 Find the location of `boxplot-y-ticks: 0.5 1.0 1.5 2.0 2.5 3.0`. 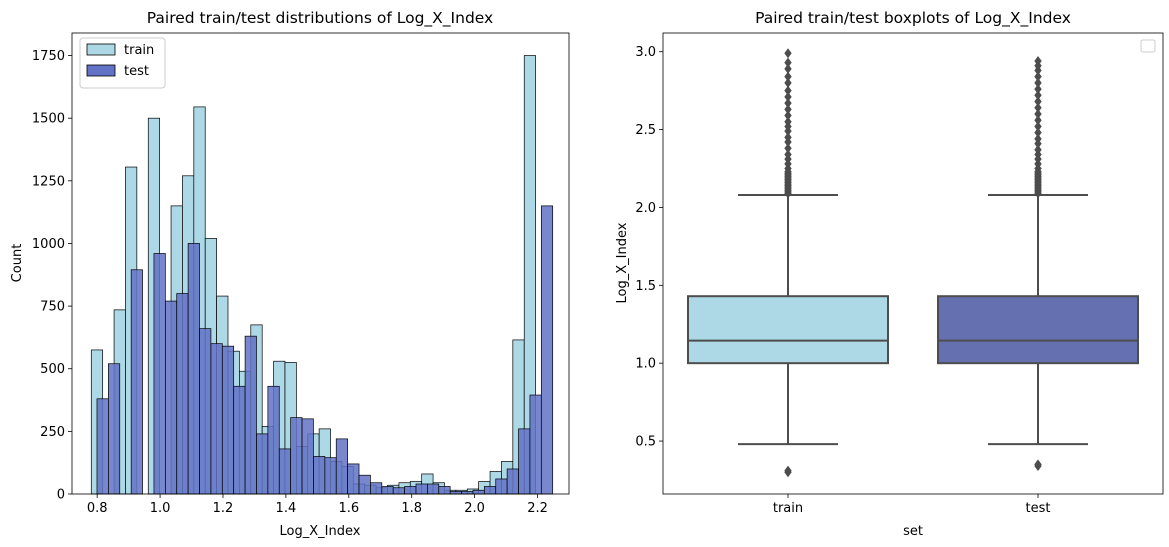

boxplot-y-ticks: 0.5 1.0 1.5 2.0 2.5 3.0 is located at coordinates (649, 247).